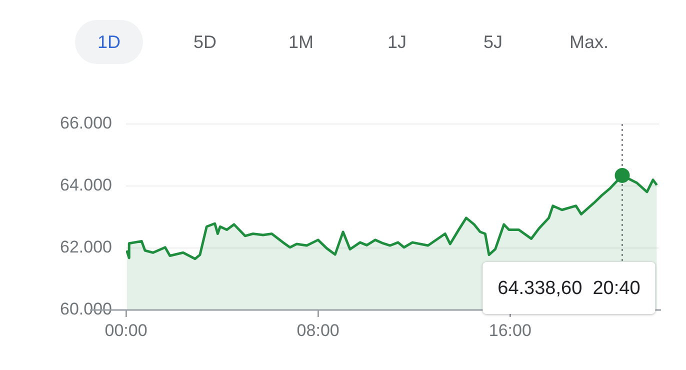 This screenshot has height=370, width=686. I want to click on y-tick-label: 62.000, so click(86, 247).